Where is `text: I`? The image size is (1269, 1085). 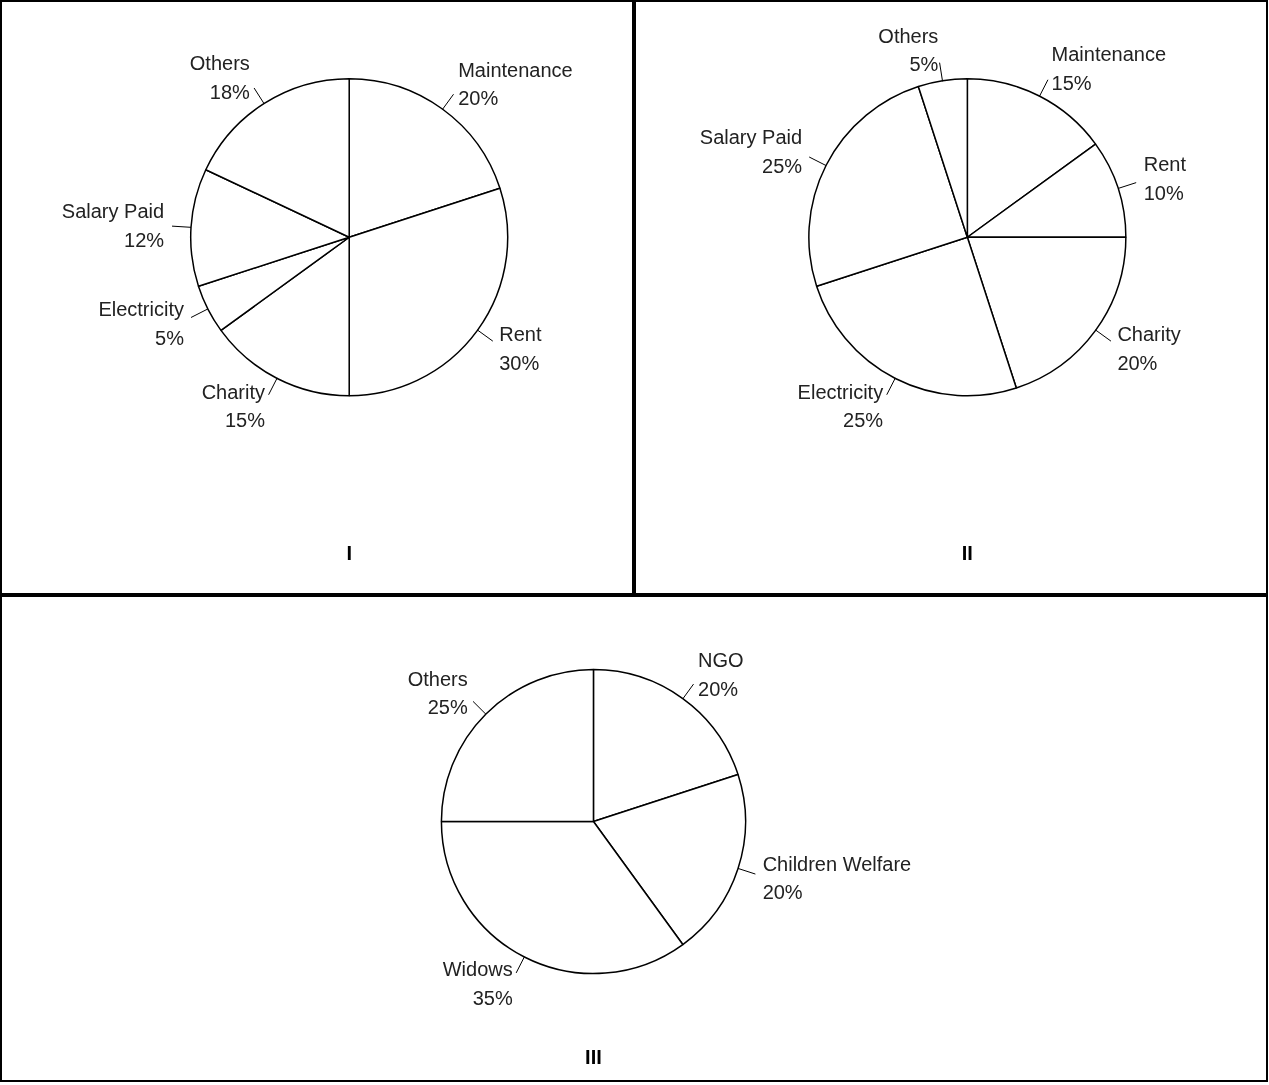
text: I is located at coordinates (349, 552).